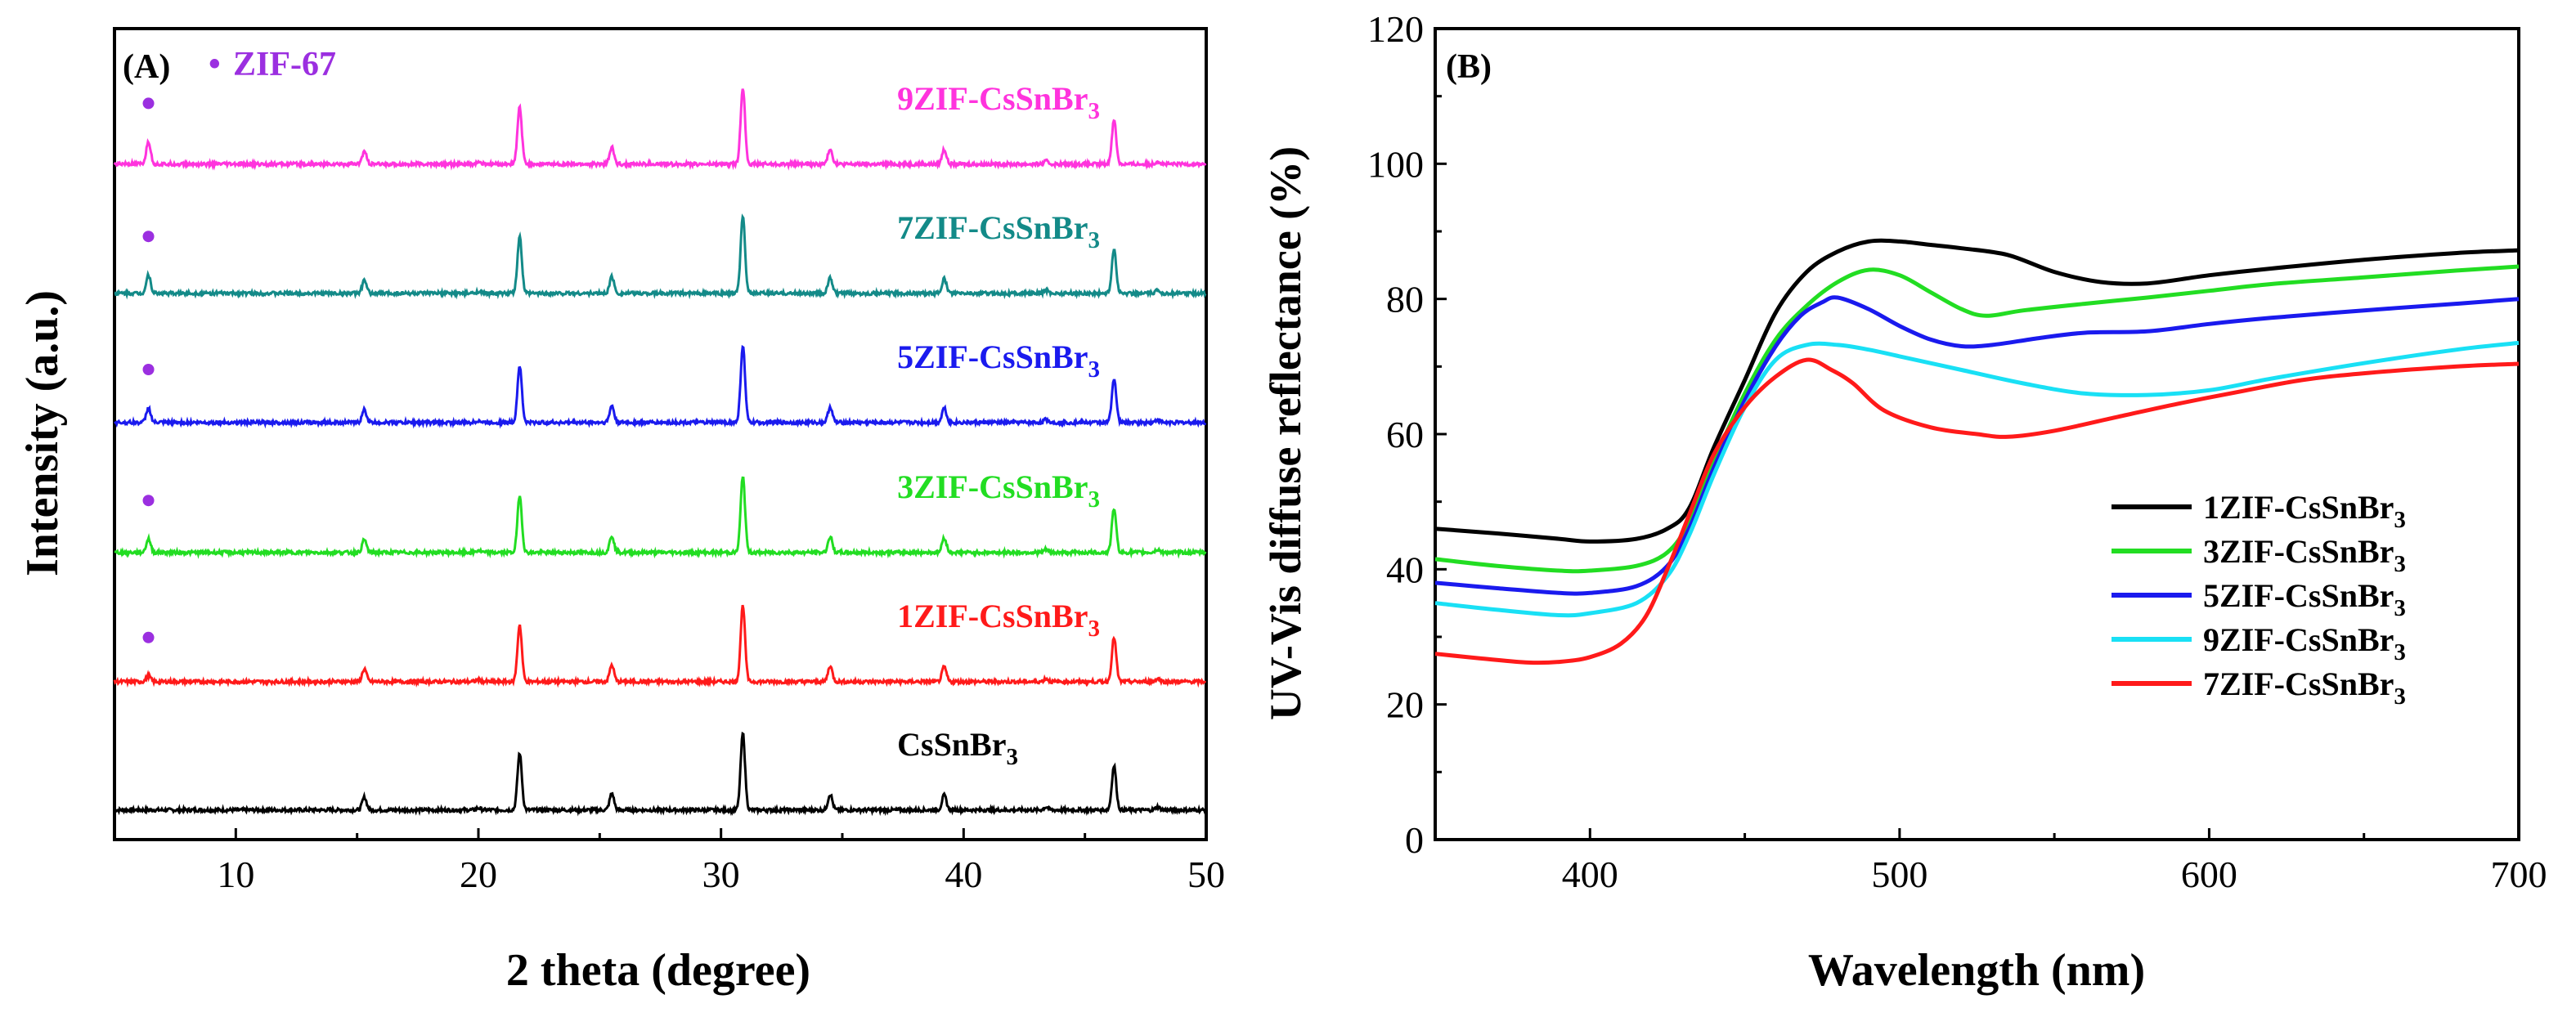 This screenshot has height=1026, width=2576. Describe the element at coordinates (1395, 164) in the screenshot. I see `panel-b-y-tick-label: 100` at that location.